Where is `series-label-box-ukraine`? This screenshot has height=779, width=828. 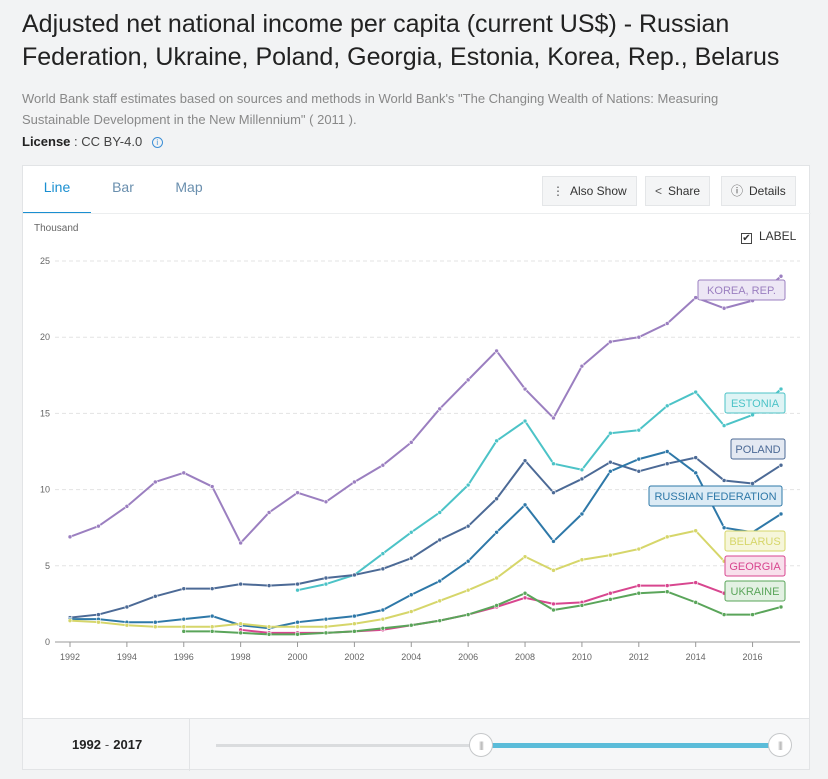
series-label-box-ukraine is located at coordinates (755, 591).